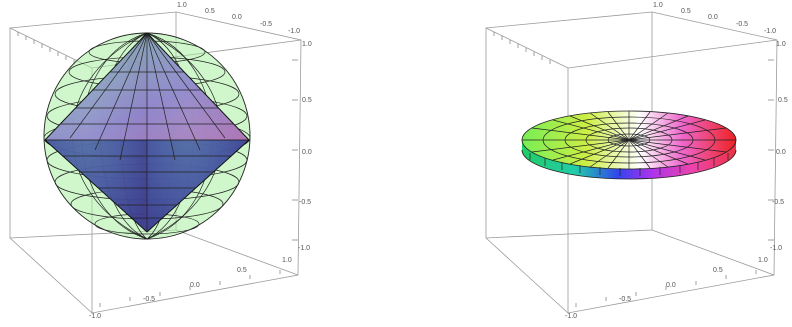 The width and height of the screenshot is (792, 327). I want to click on right-front-label-1: 0.5, so click(718, 270).